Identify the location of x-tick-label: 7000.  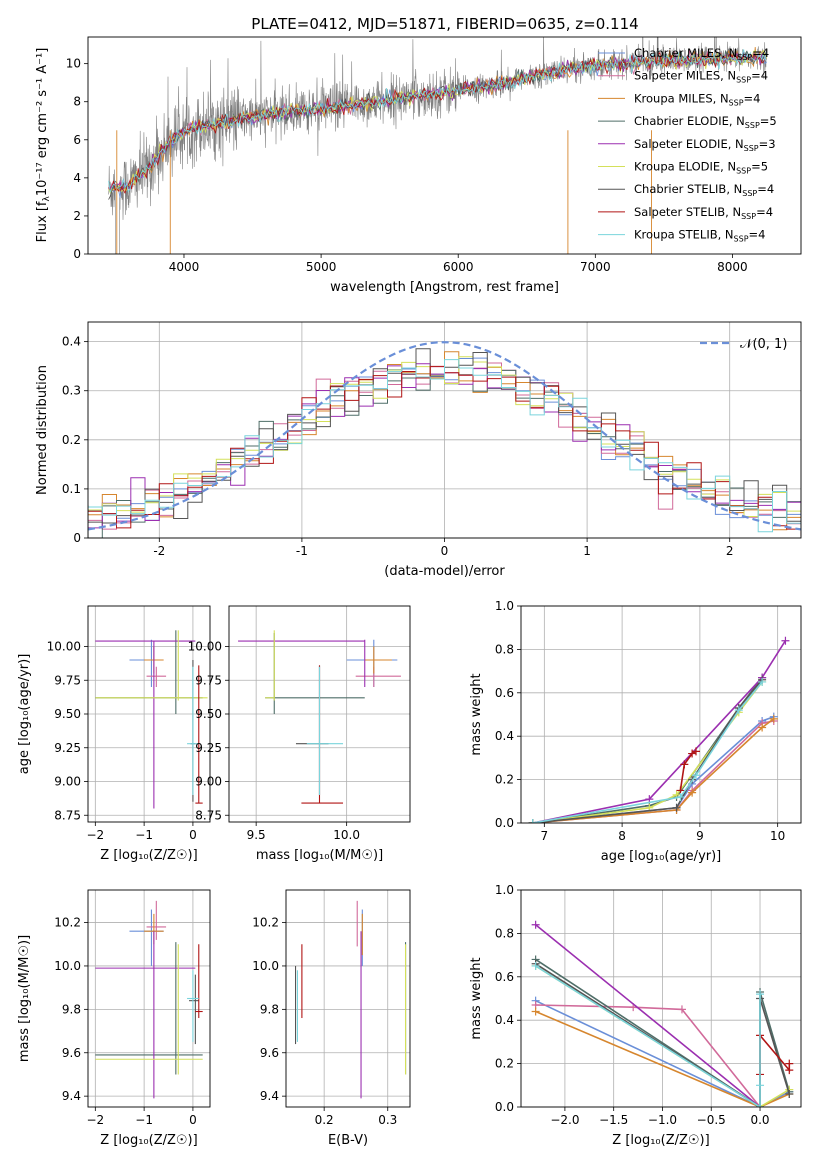
(595, 267).